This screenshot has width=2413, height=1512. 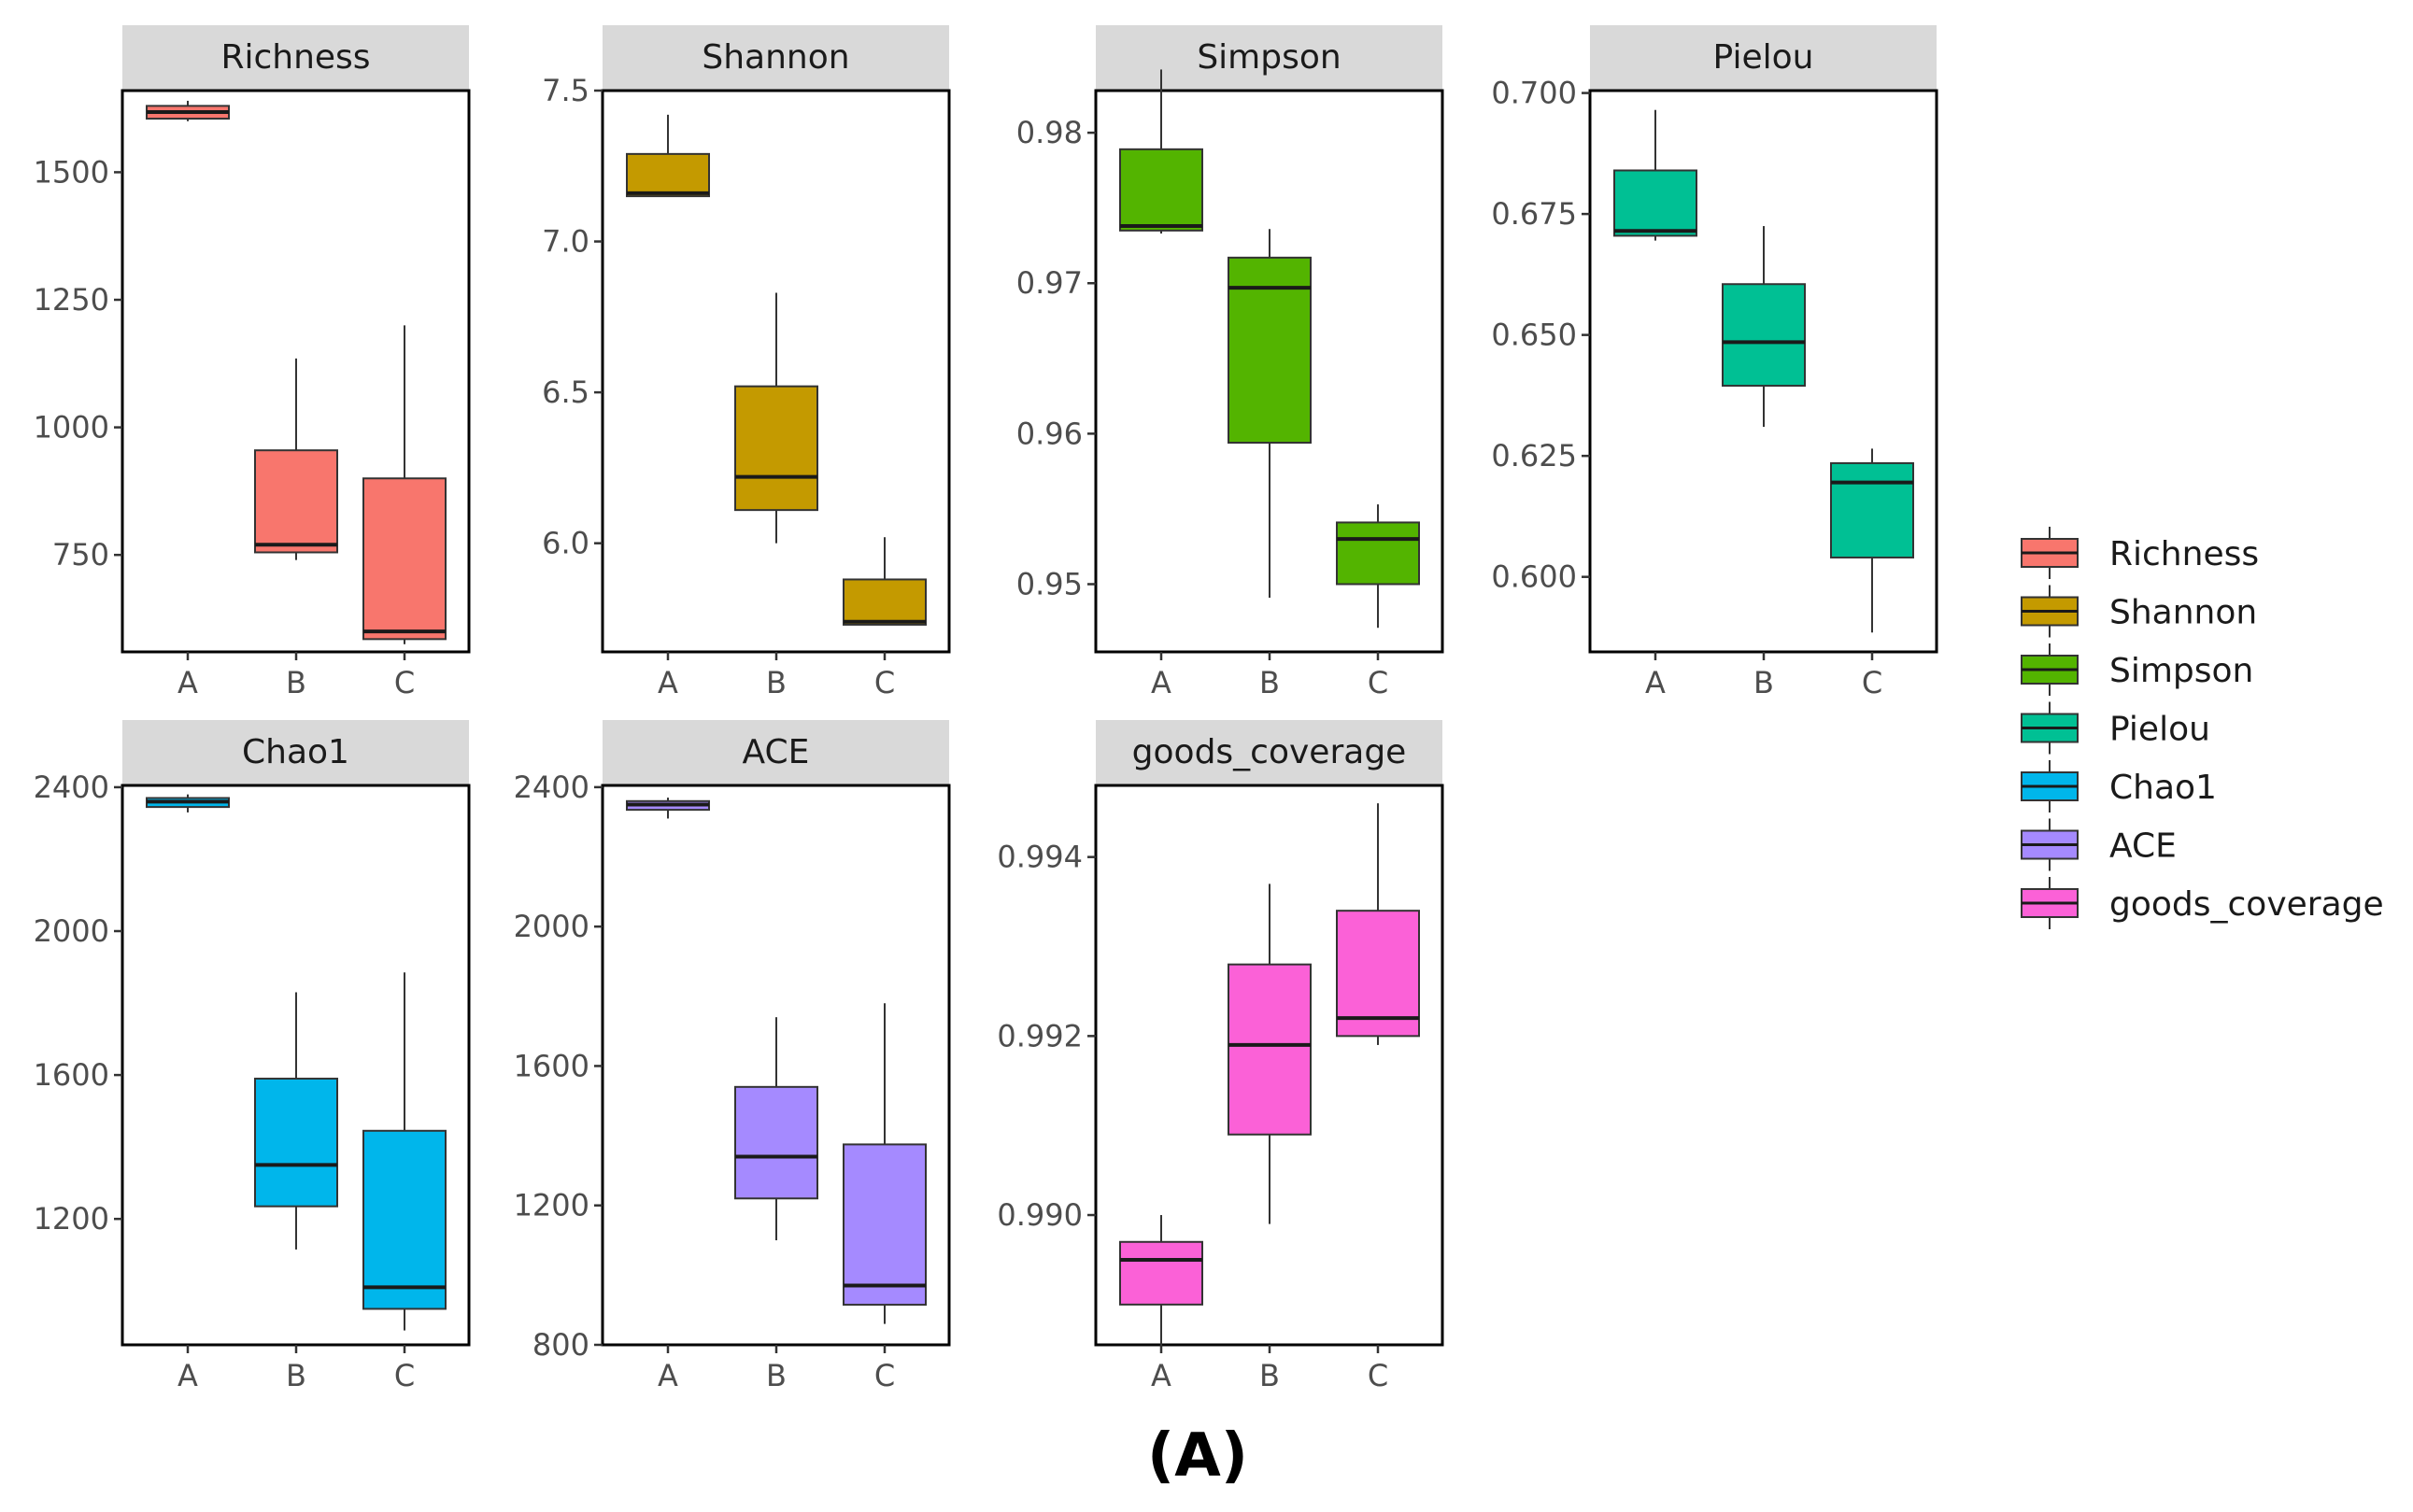 I want to click on box-ace-c, so click(x=885, y=1163).